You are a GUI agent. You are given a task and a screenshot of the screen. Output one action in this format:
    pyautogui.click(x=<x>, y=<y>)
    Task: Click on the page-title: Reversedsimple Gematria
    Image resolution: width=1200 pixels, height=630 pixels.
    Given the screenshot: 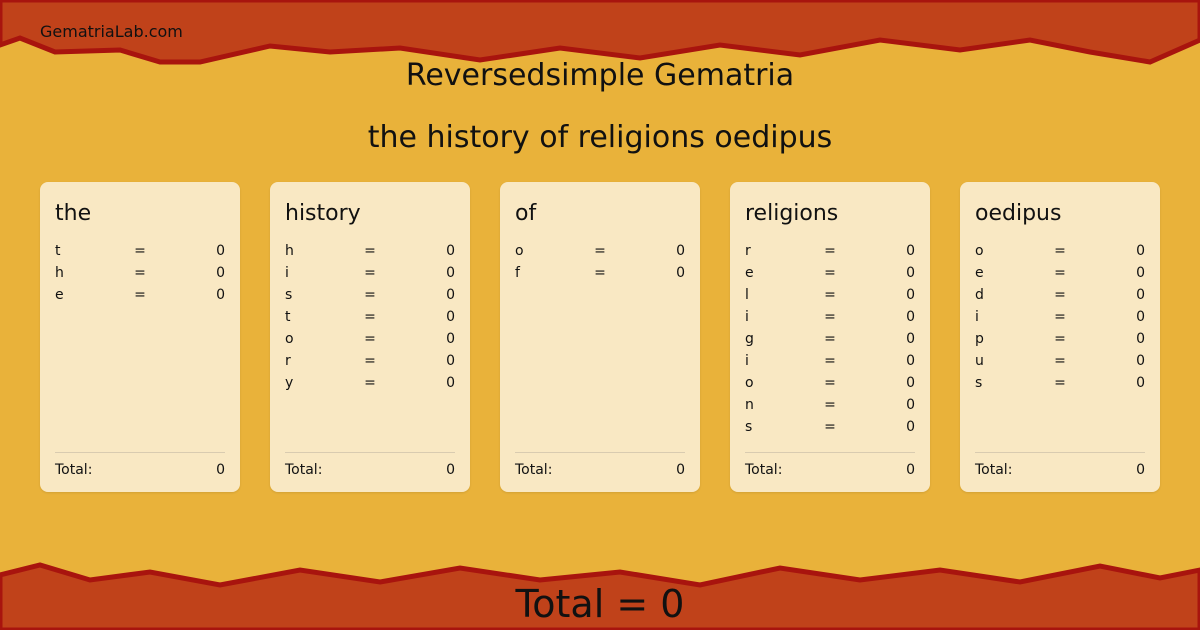 What is the action you would take?
    pyautogui.click(x=600, y=75)
    